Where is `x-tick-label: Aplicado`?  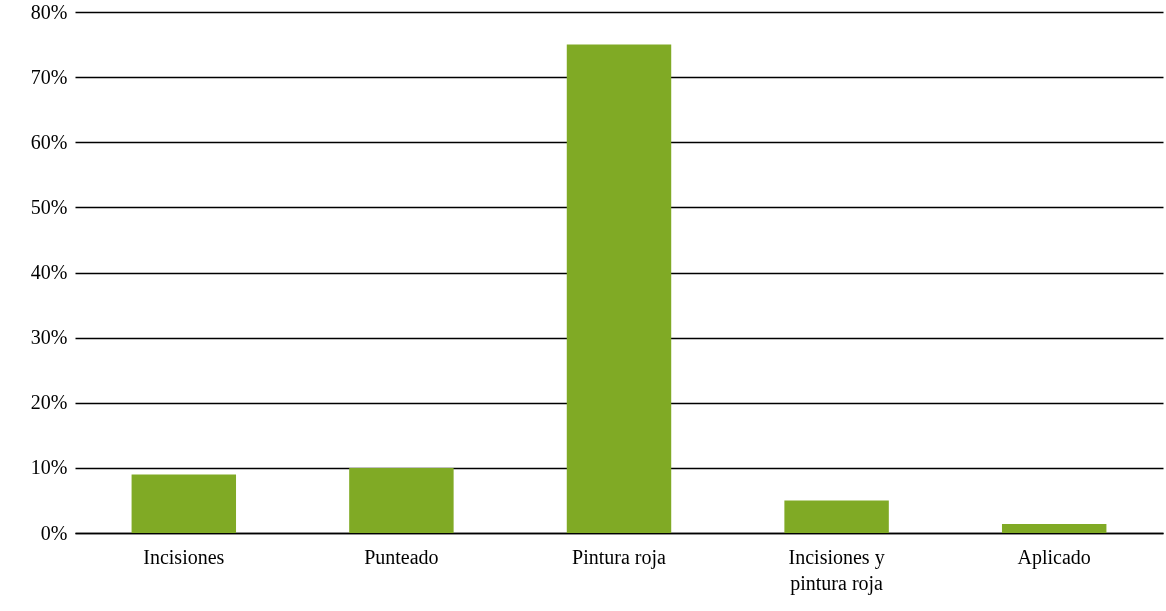
x-tick-label: Aplicado is located at coordinates (1054, 557).